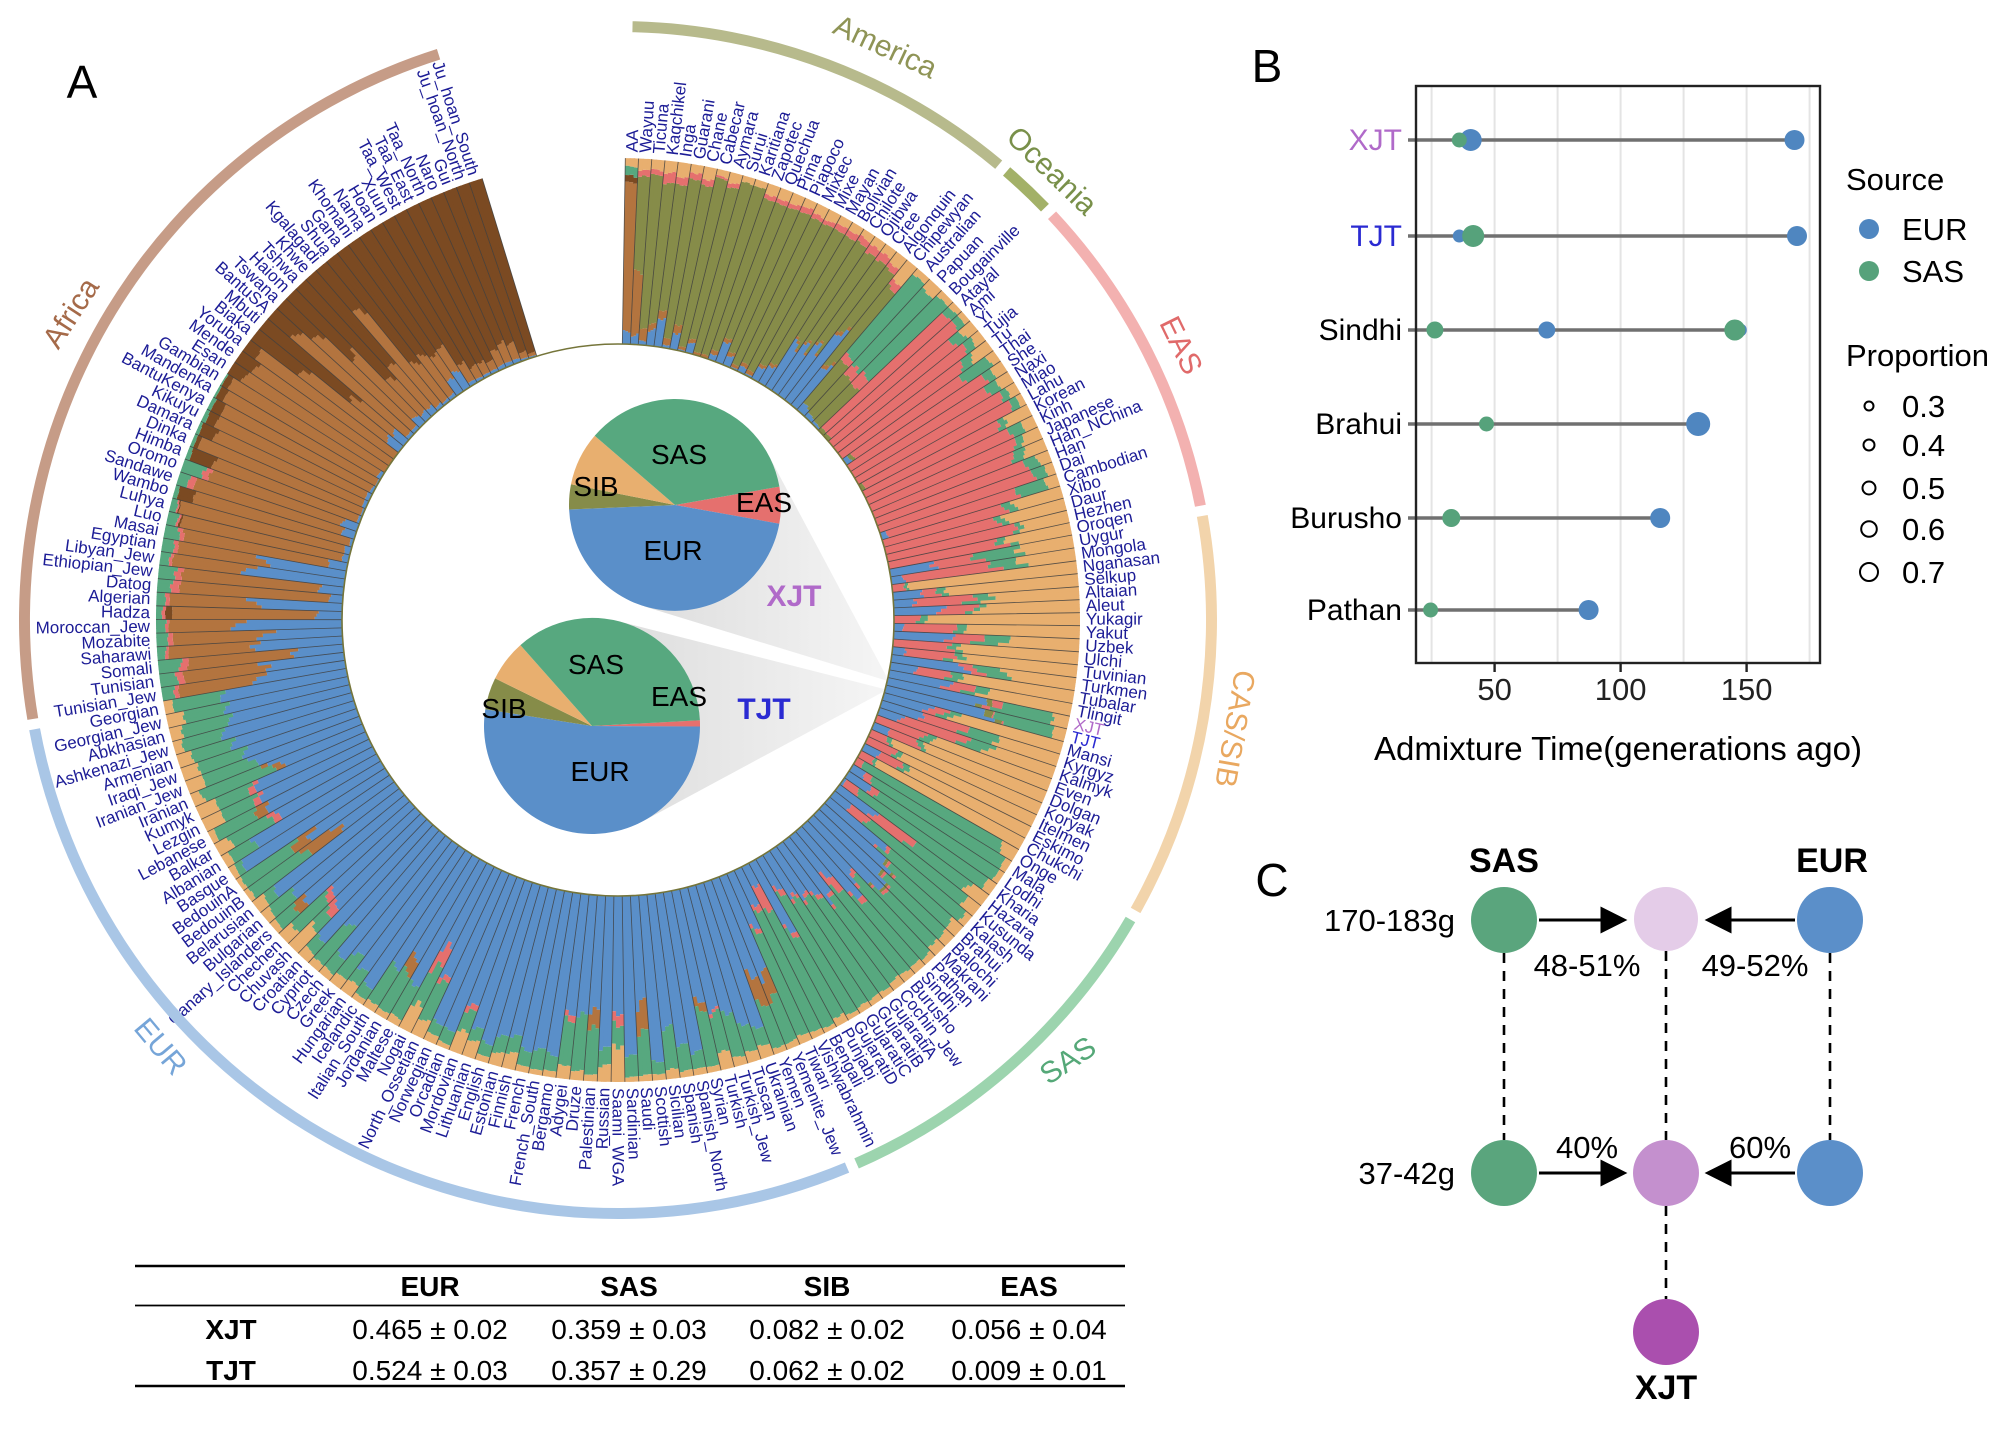 This screenshot has height=1445, width=2012. I want to click on svg-text: Druze, so click(573, 1108).